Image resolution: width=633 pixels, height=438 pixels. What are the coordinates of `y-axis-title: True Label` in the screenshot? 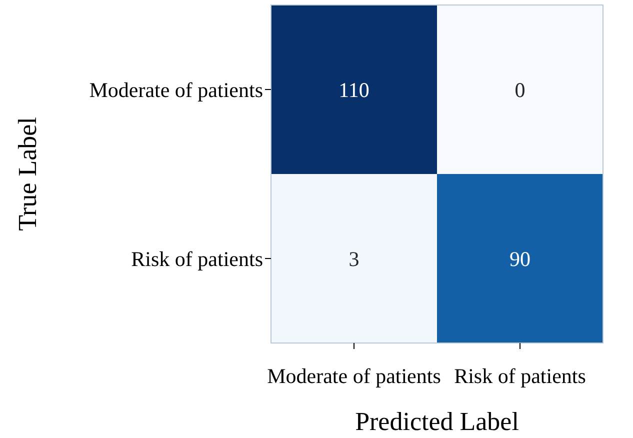 It's located at (27, 174).